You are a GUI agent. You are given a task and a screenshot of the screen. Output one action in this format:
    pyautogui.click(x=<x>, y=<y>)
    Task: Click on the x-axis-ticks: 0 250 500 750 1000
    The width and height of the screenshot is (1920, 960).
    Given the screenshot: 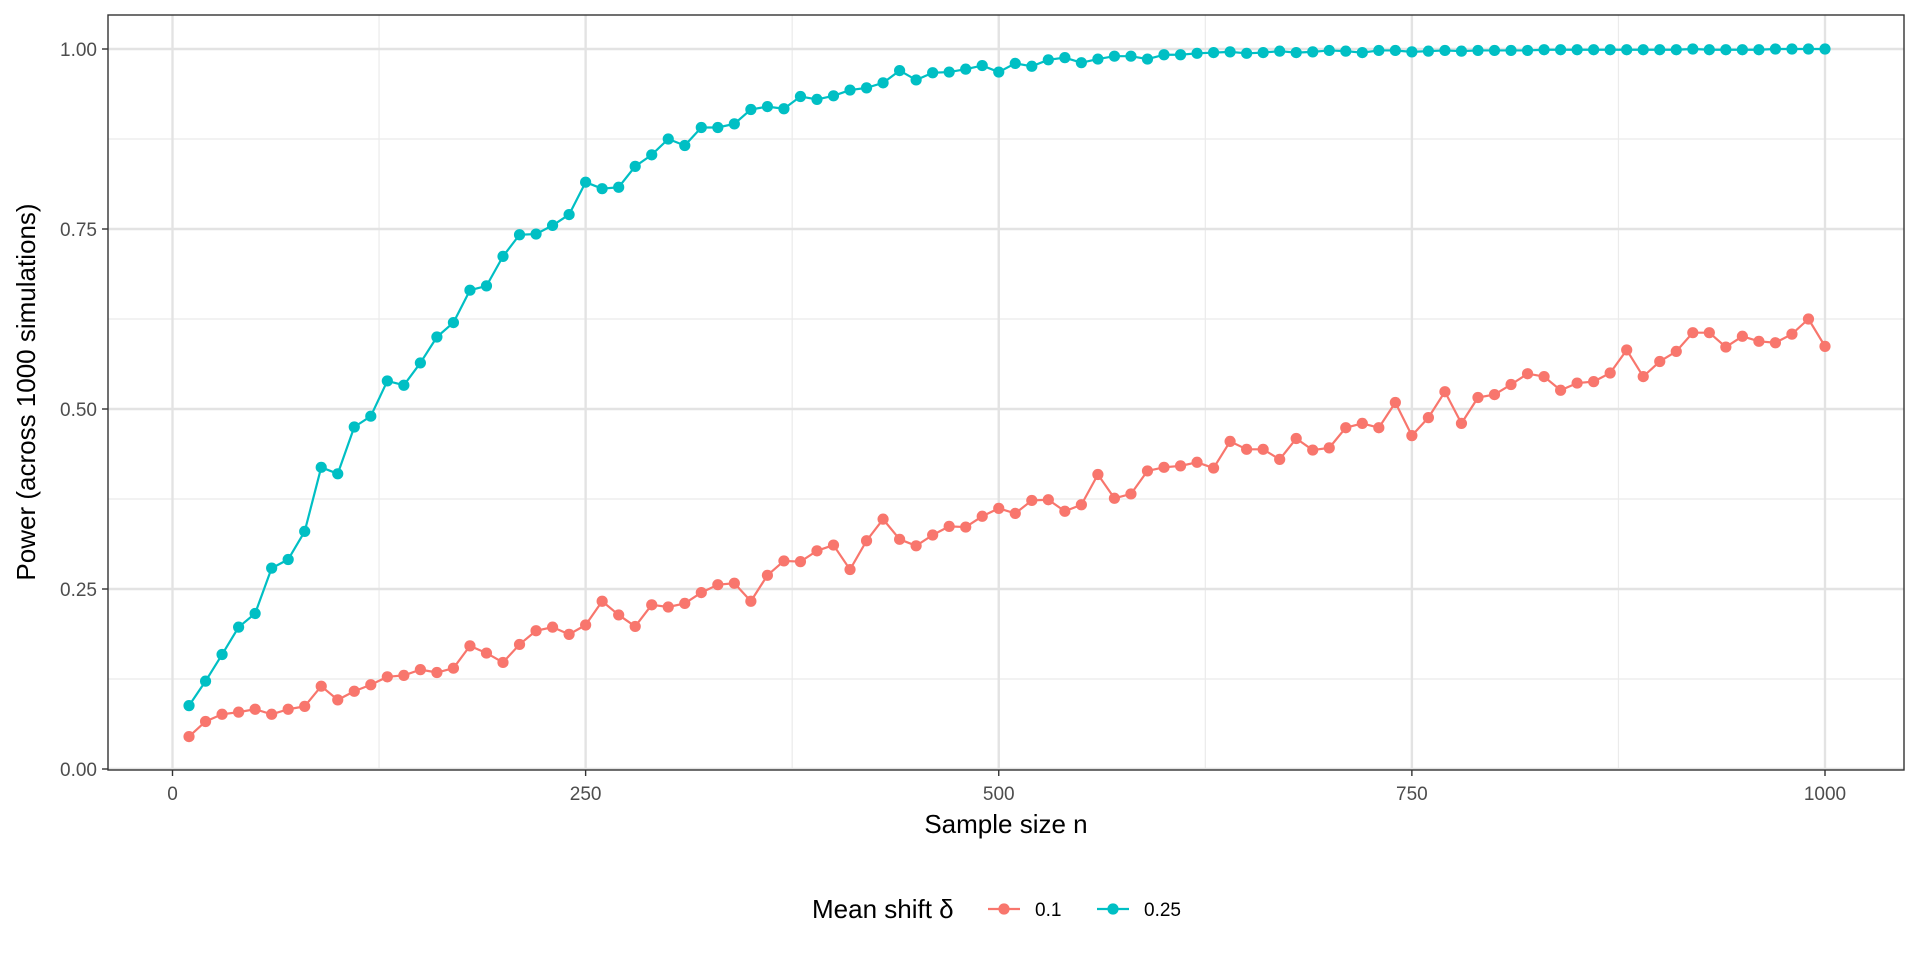 What is the action you would take?
    pyautogui.click(x=1006, y=787)
    